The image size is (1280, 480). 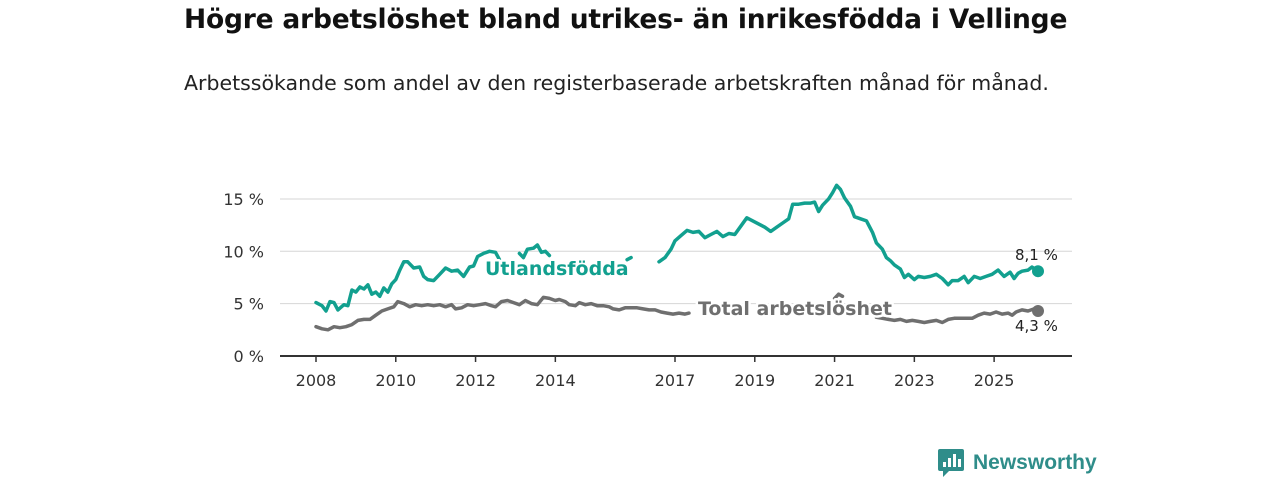 I want to click on foreign-end-point, so click(x=1038, y=271).